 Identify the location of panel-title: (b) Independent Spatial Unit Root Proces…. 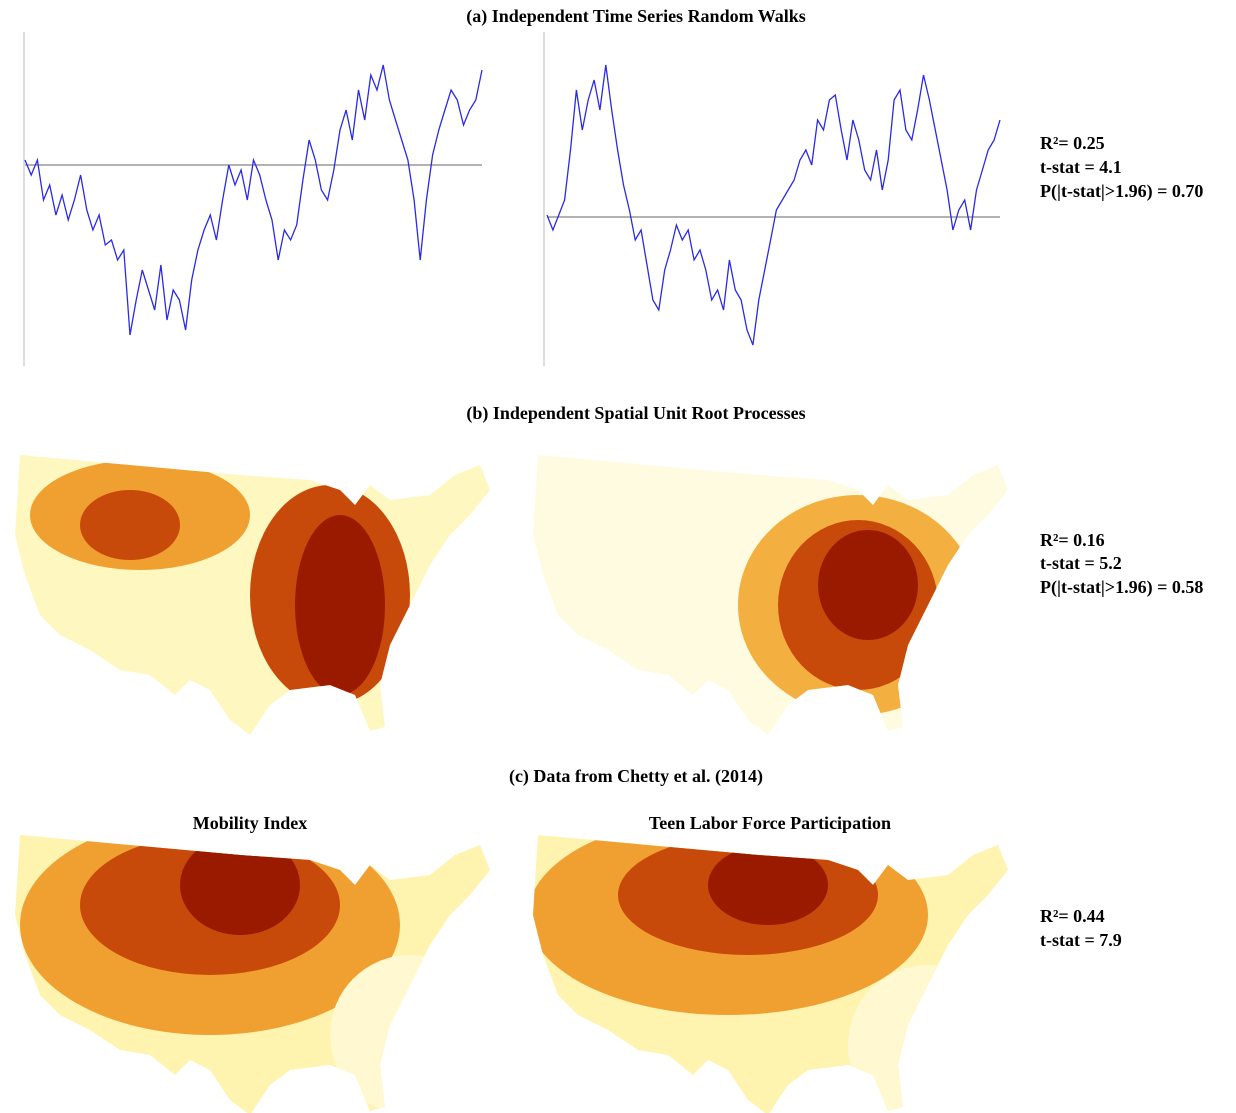
(635, 413).